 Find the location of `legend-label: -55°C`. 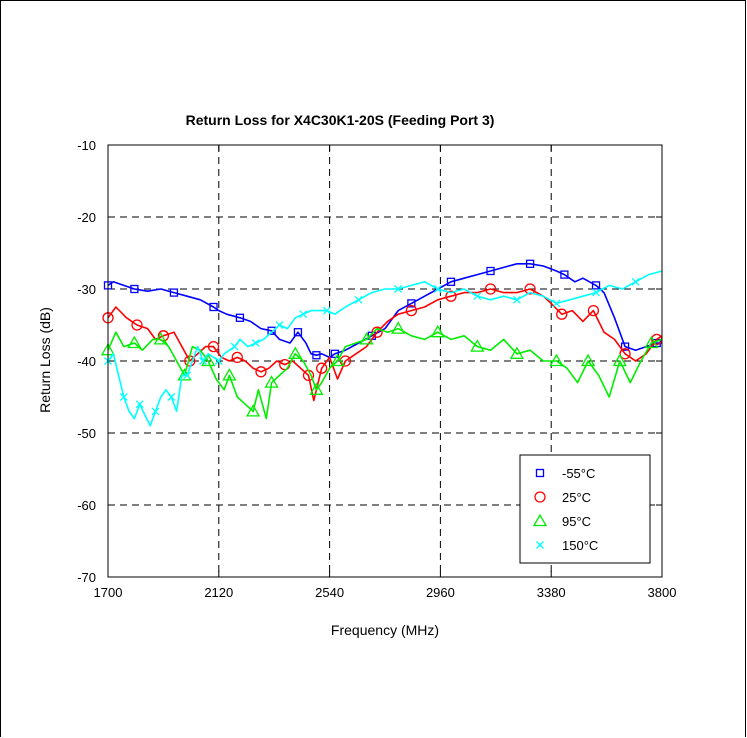

legend-label: -55°C is located at coordinates (578, 473).